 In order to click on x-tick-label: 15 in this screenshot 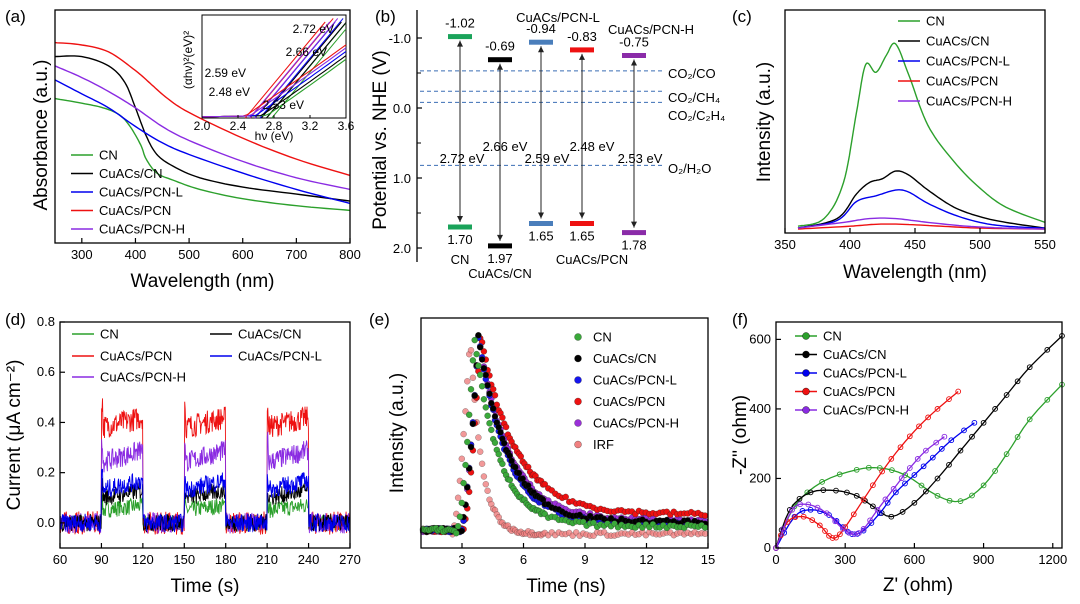, I will do `click(708, 559)`.